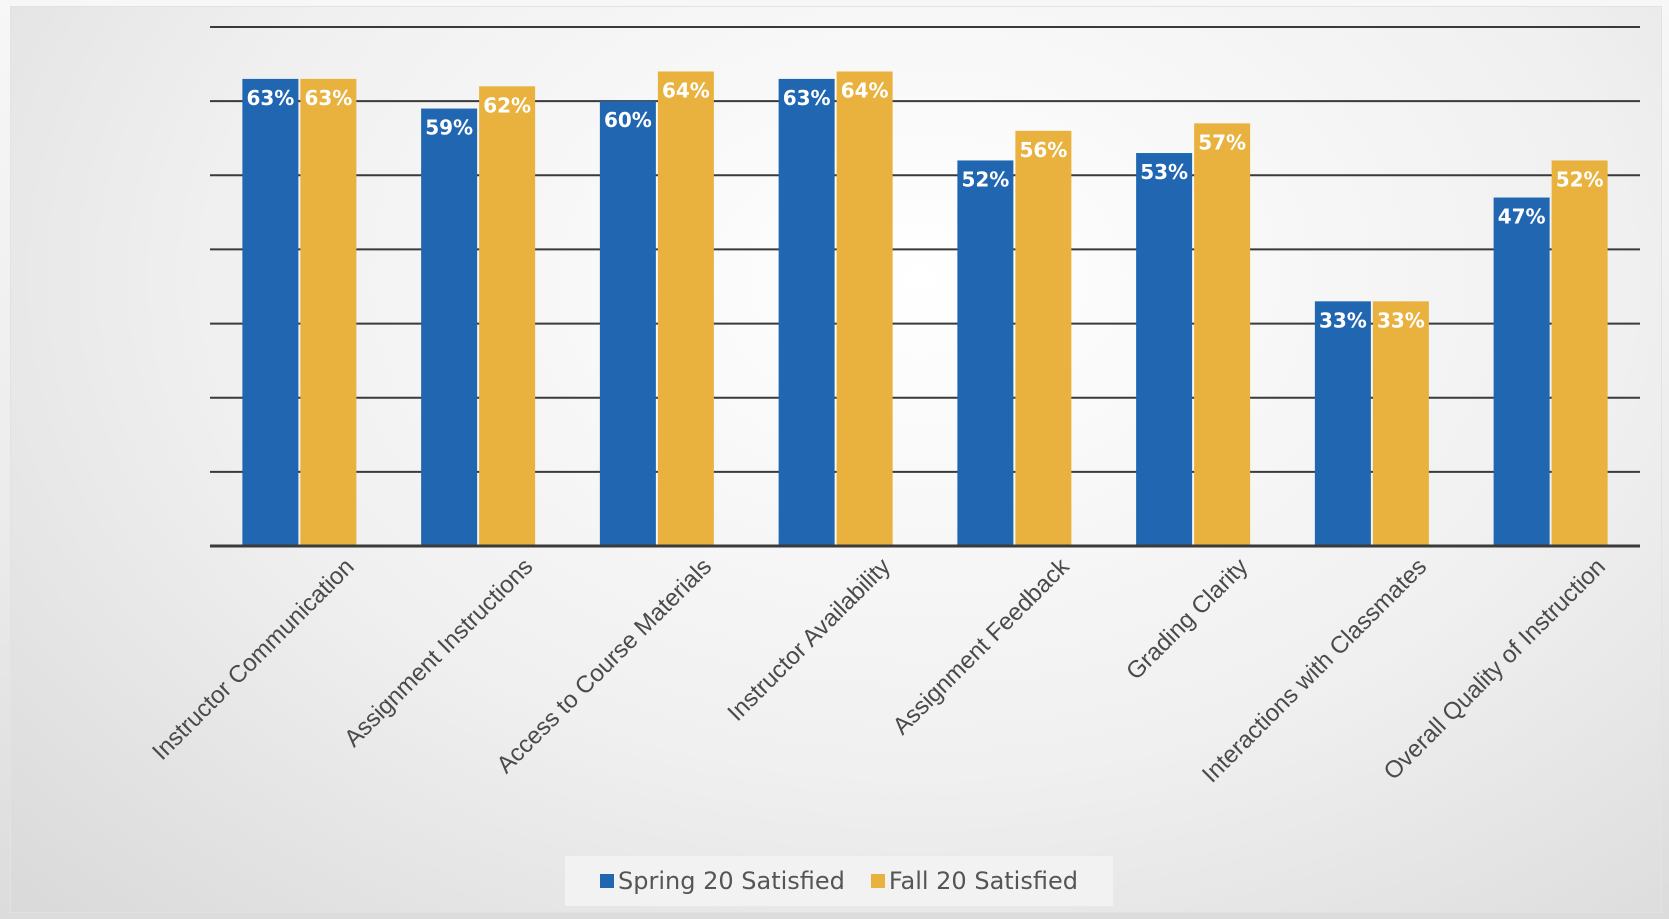 The width and height of the screenshot is (1669, 919). Describe the element at coordinates (982, 646) in the screenshot. I see `category-label: Assignment Feedback` at that location.